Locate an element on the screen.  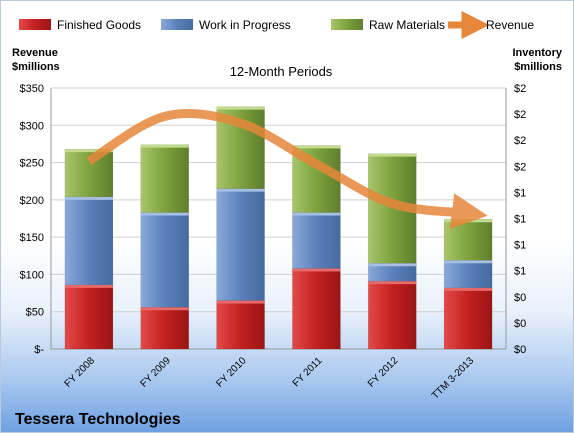
right-tick-labels: $0 $0 $0 $1 $1 $1 $1 $2 $2 $2 $2 is located at coordinates (520, 219).